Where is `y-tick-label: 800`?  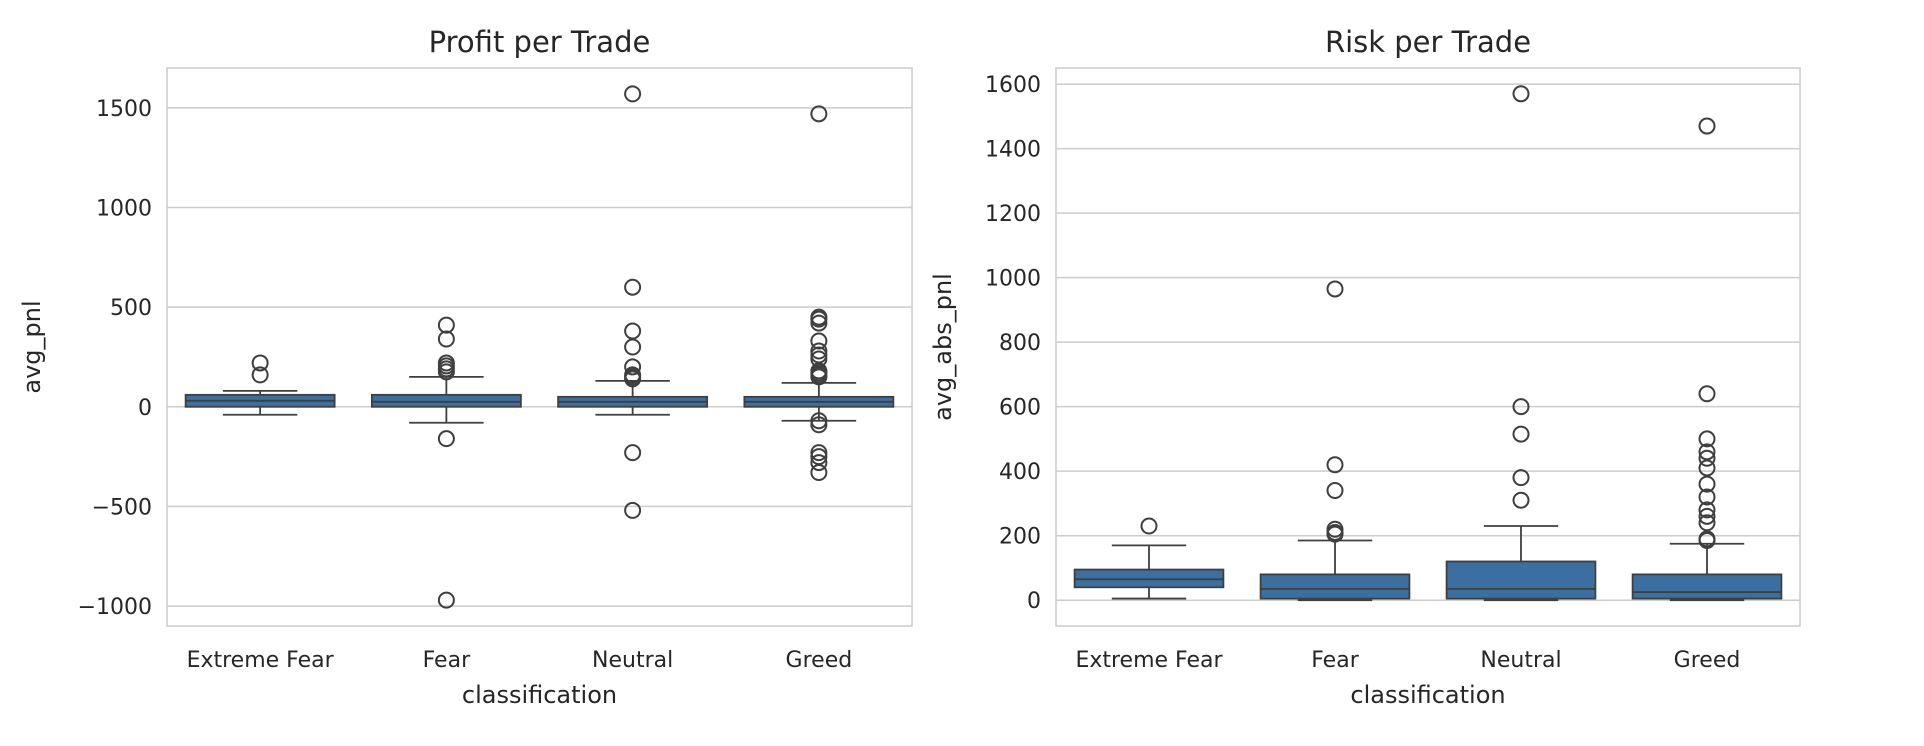 y-tick-label: 800 is located at coordinates (1020, 343).